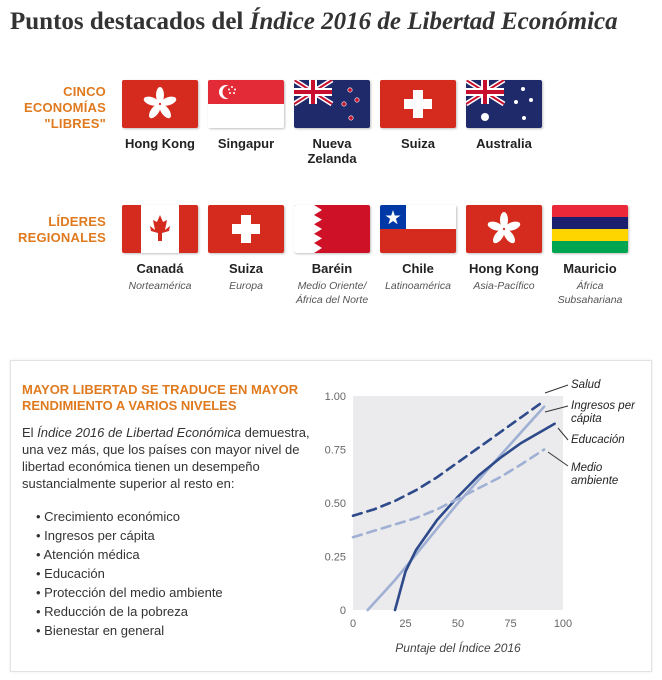 This screenshot has width=662, height=680. Describe the element at coordinates (510, 624) in the screenshot. I see `x-tick-label: 75` at that location.